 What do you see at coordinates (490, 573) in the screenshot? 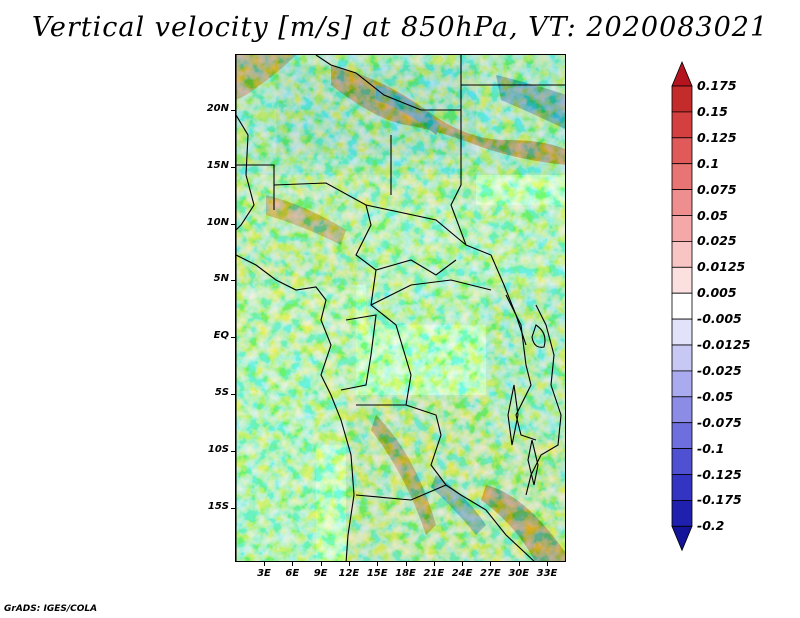
I see `lon-tick-label: 27E` at bounding box center [490, 573].